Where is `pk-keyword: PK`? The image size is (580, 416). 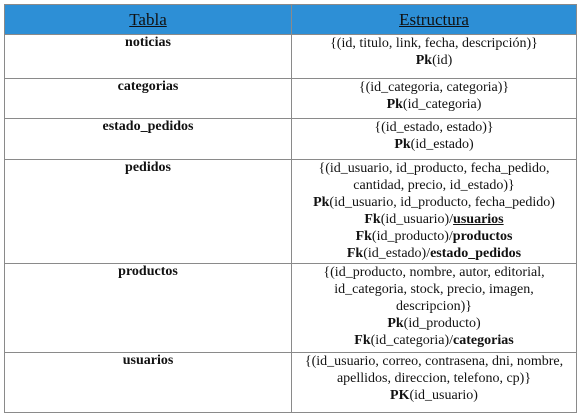 pk-keyword: PK is located at coordinates (400, 395).